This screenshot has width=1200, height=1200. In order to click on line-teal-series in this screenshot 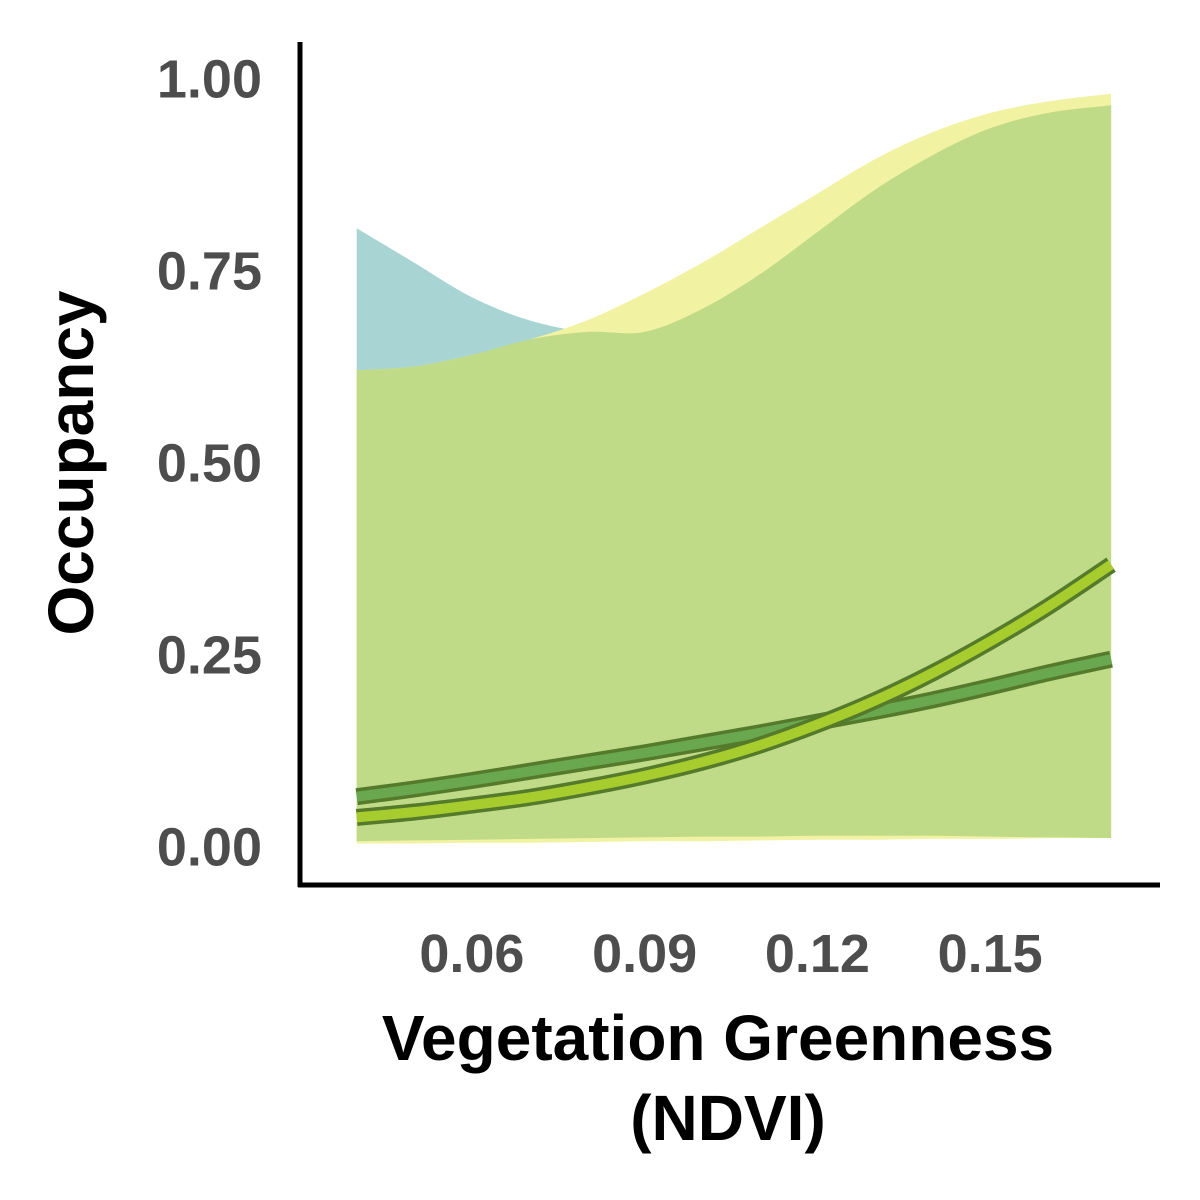, I will do `click(734, 728)`.